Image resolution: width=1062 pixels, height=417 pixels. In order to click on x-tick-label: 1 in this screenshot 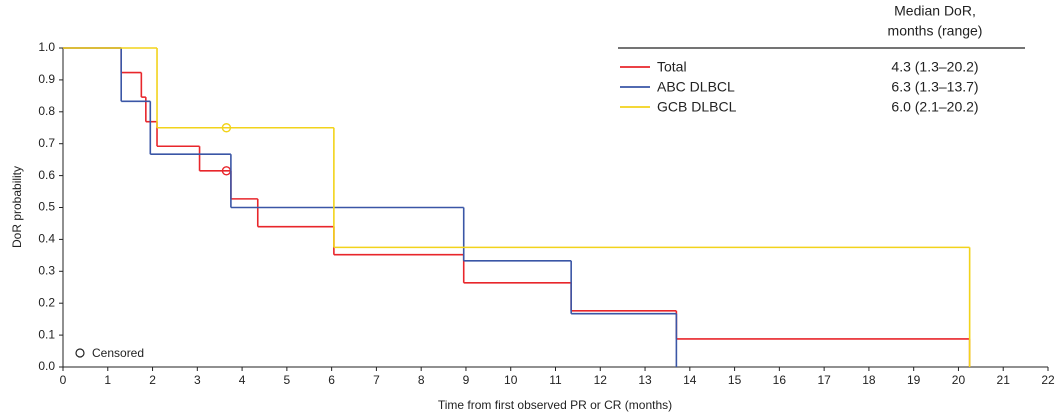, I will do `click(107, 380)`.